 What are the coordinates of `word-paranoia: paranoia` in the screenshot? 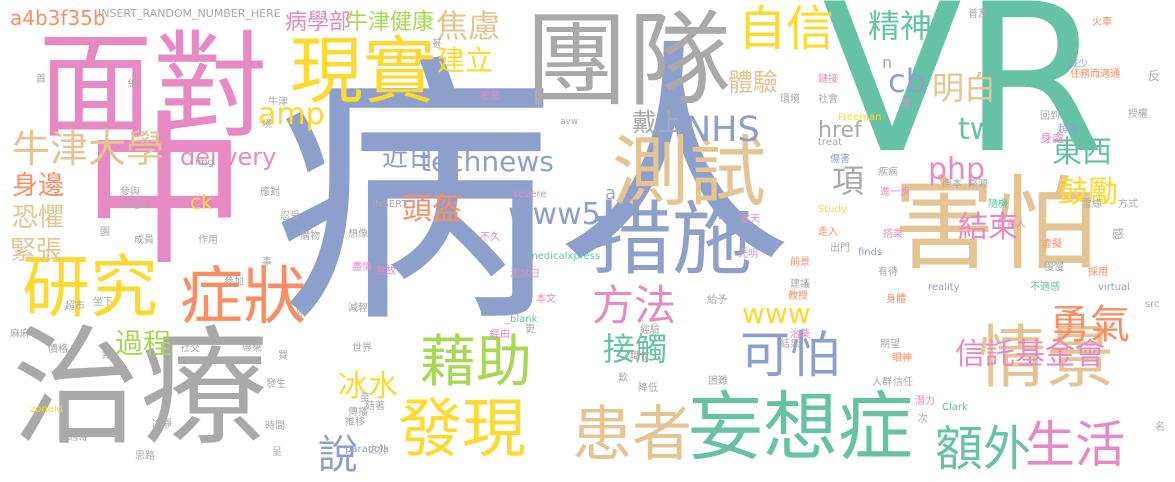 It's located at (367, 449).